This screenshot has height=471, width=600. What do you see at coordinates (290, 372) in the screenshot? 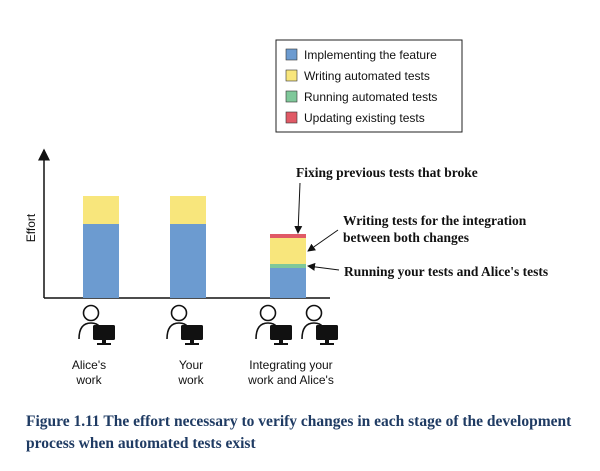
I see `x-tick-label: Integrating your work and Alice's` at bounding box center [290, 372].